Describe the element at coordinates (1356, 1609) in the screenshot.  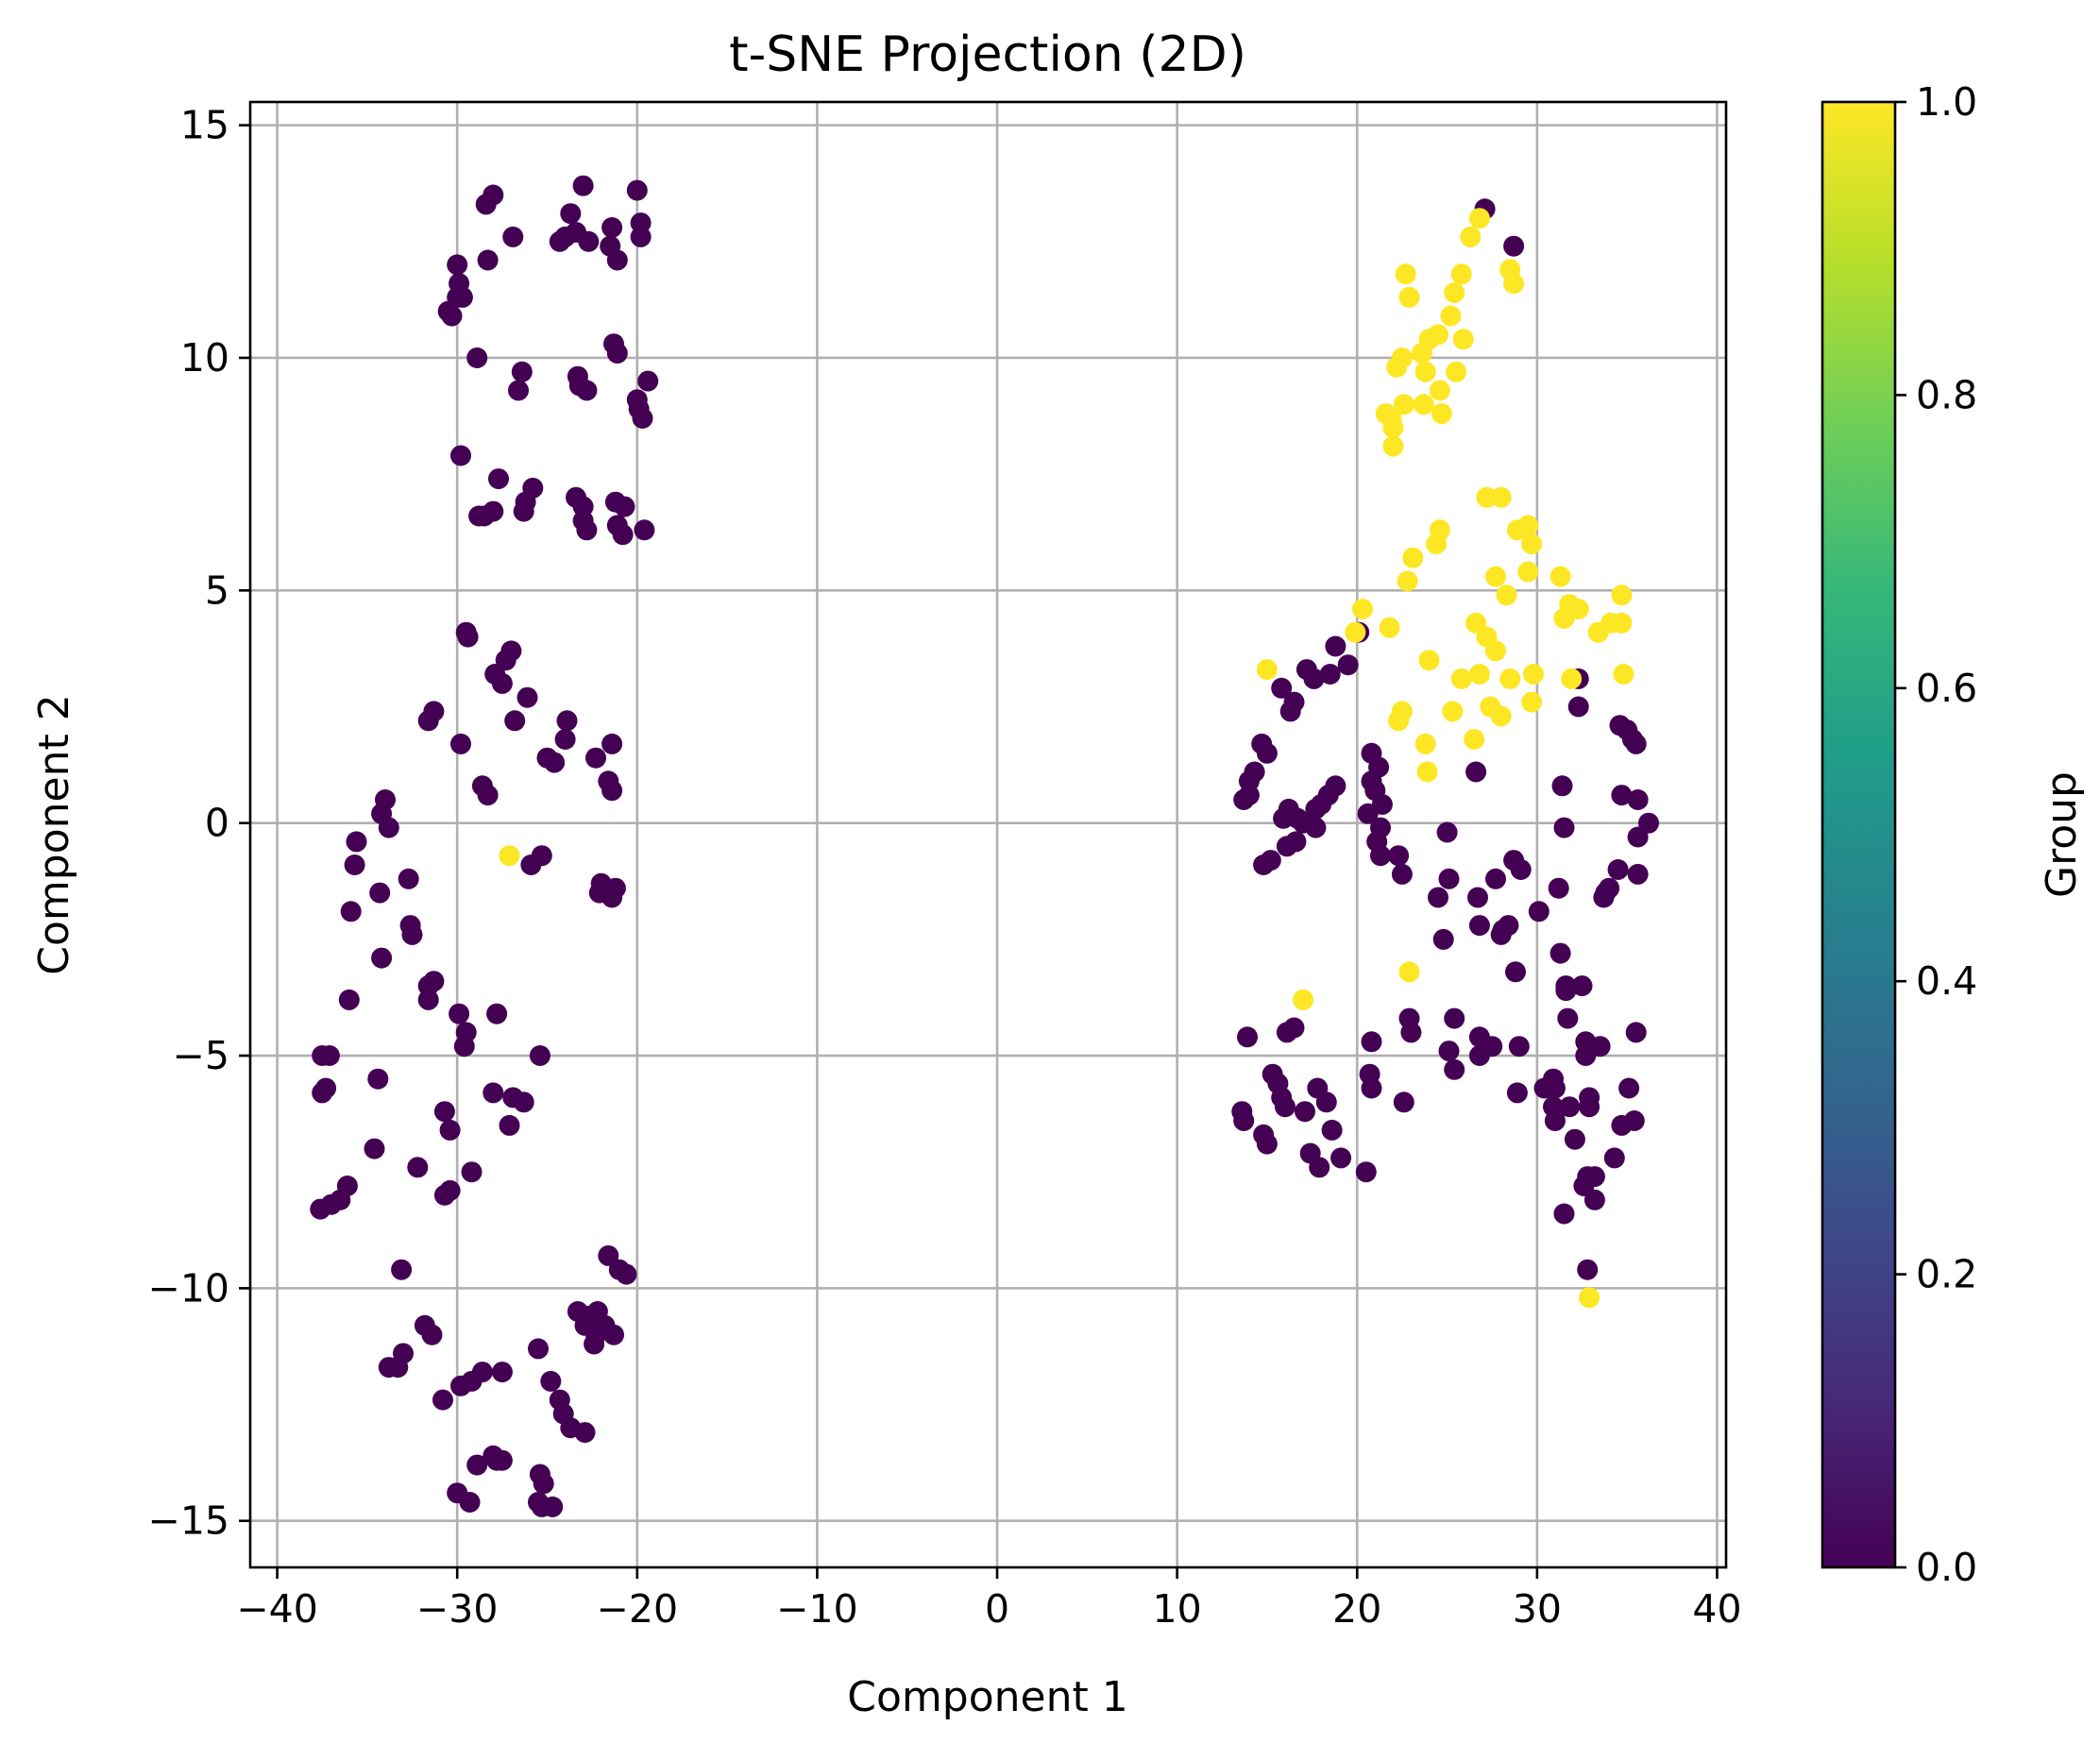
I see `x-tick-label: 20` at that location.